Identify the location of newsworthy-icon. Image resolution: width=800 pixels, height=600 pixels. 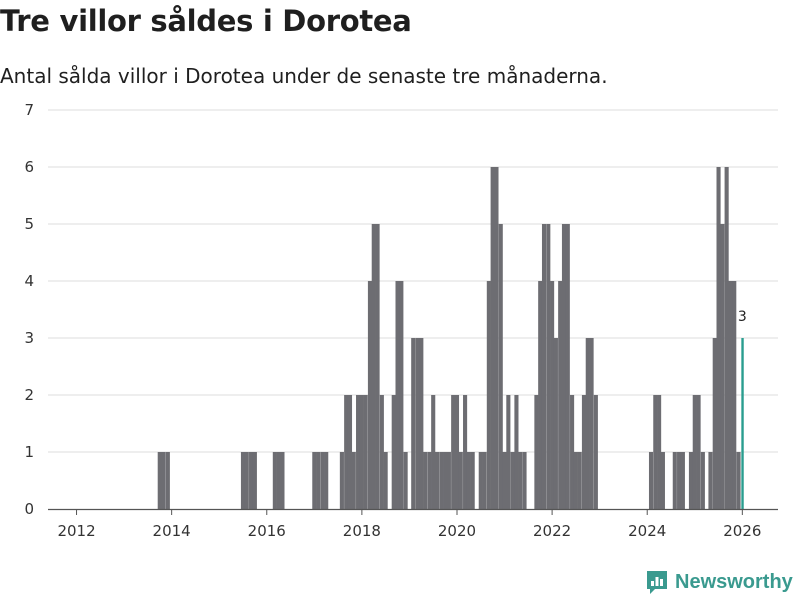
(657, 582).